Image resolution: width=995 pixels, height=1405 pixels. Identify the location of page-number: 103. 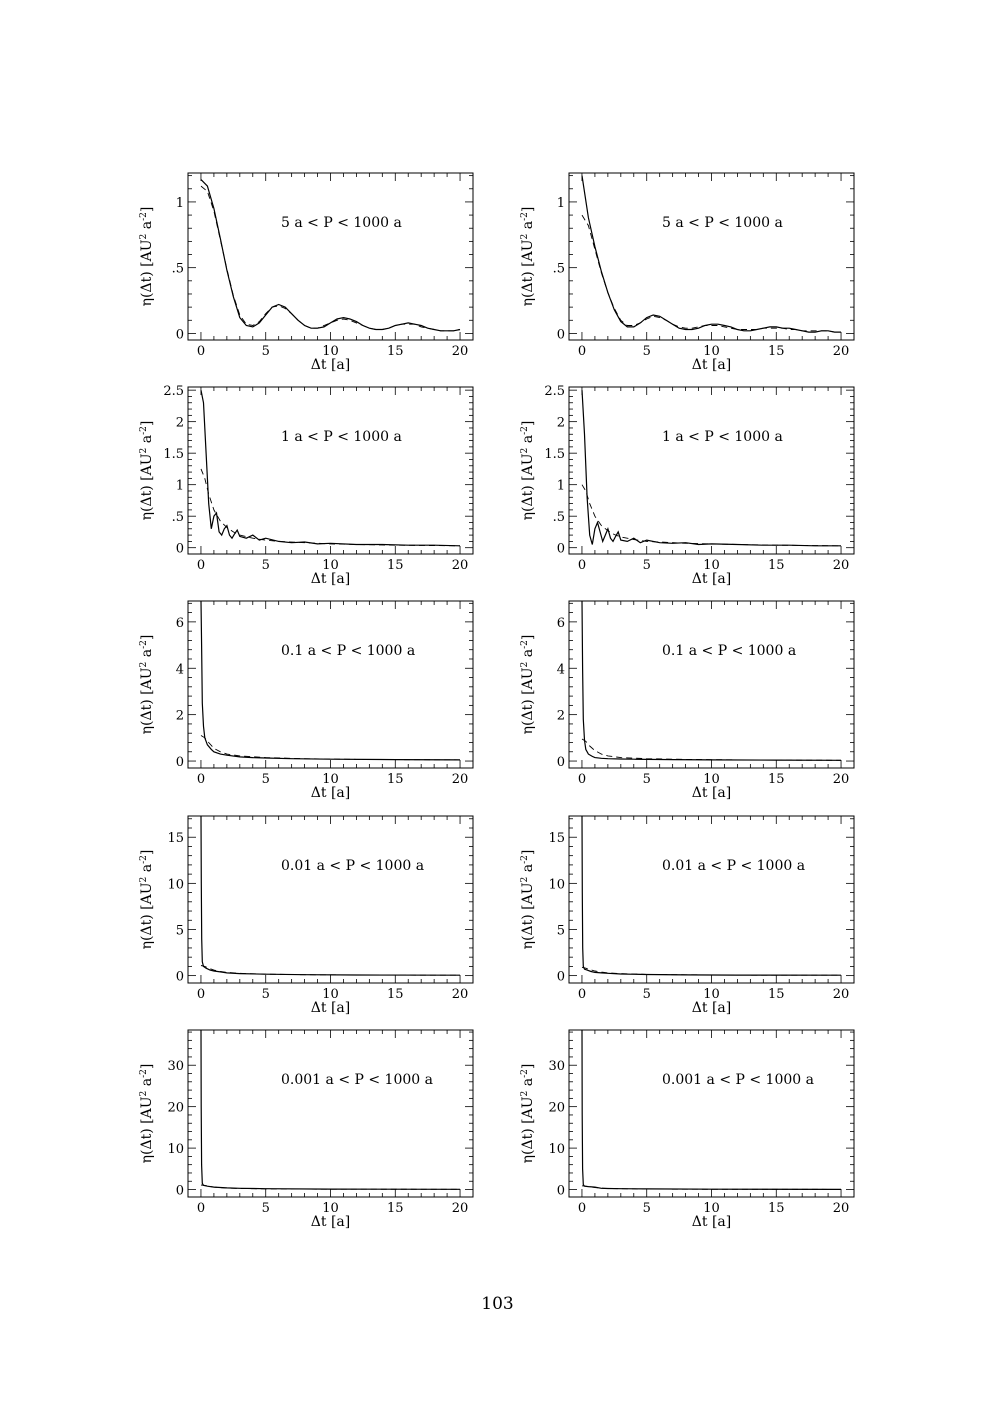
(497, 1304).